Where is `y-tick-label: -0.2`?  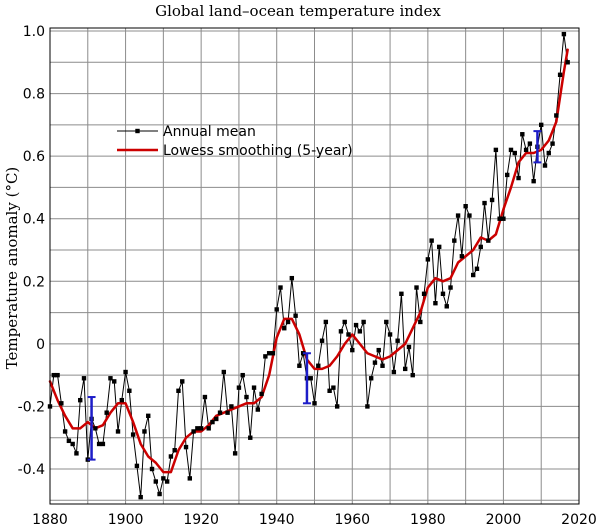
y-tick-label: -0.2 is located at coordinates (31, 407).